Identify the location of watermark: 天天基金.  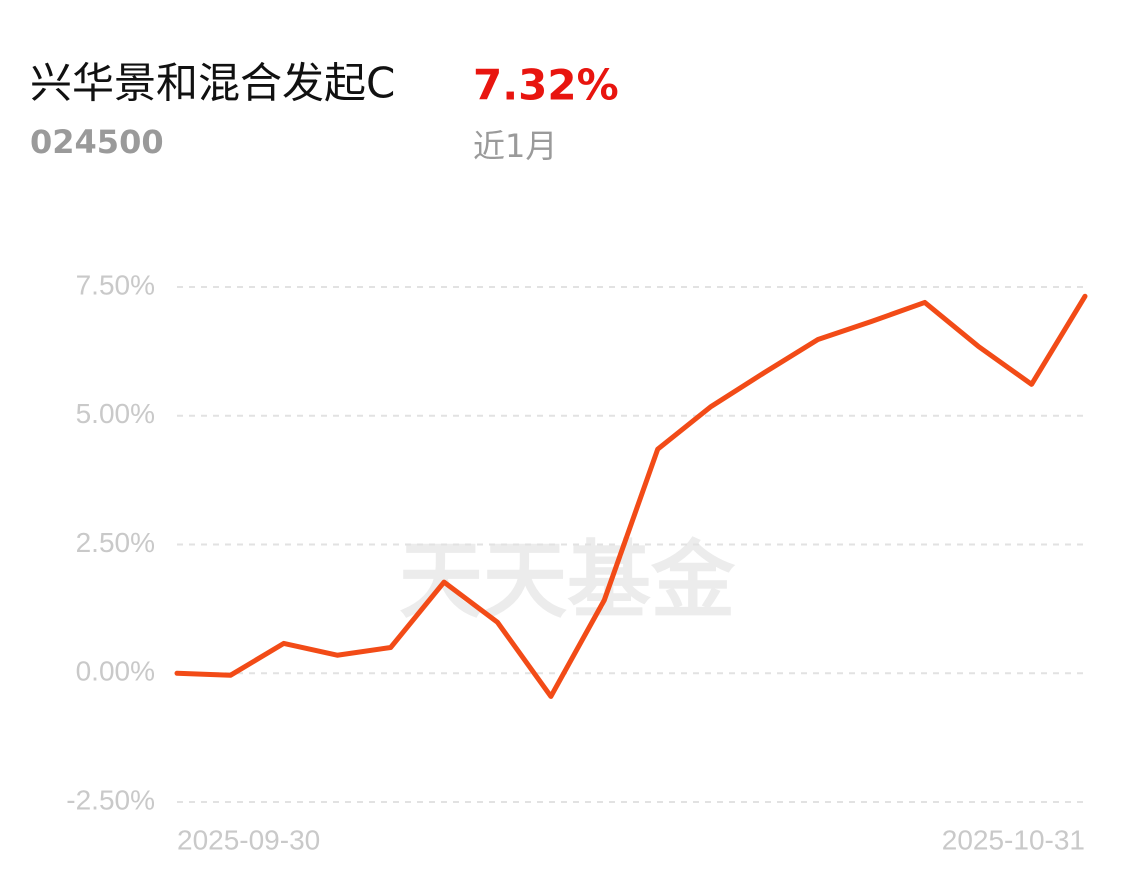
(567, 581).